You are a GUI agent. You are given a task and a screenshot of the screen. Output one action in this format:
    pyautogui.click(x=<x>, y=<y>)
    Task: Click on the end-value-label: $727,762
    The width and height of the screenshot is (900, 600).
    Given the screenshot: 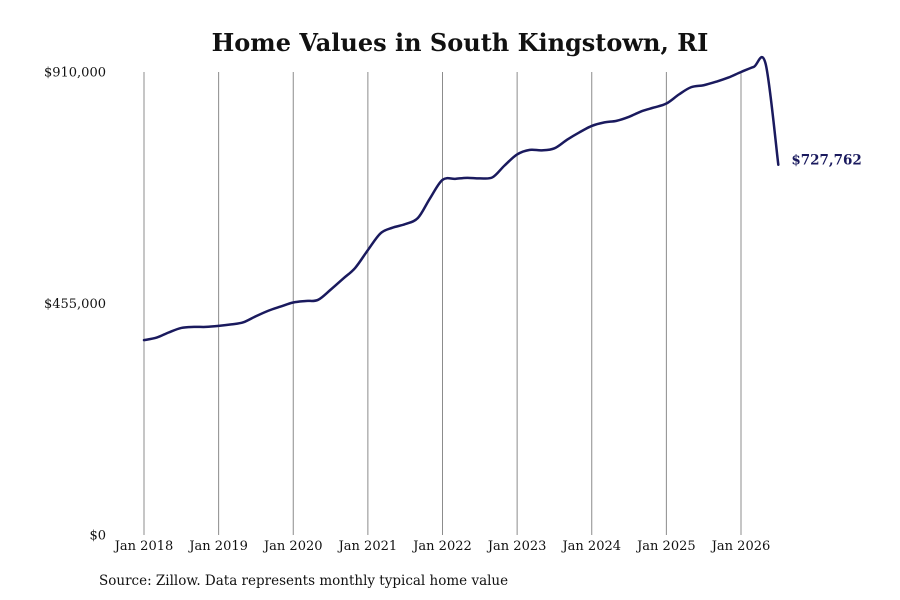 What is the action you would take?
    pyautogui.click(x=826, y=161)
    